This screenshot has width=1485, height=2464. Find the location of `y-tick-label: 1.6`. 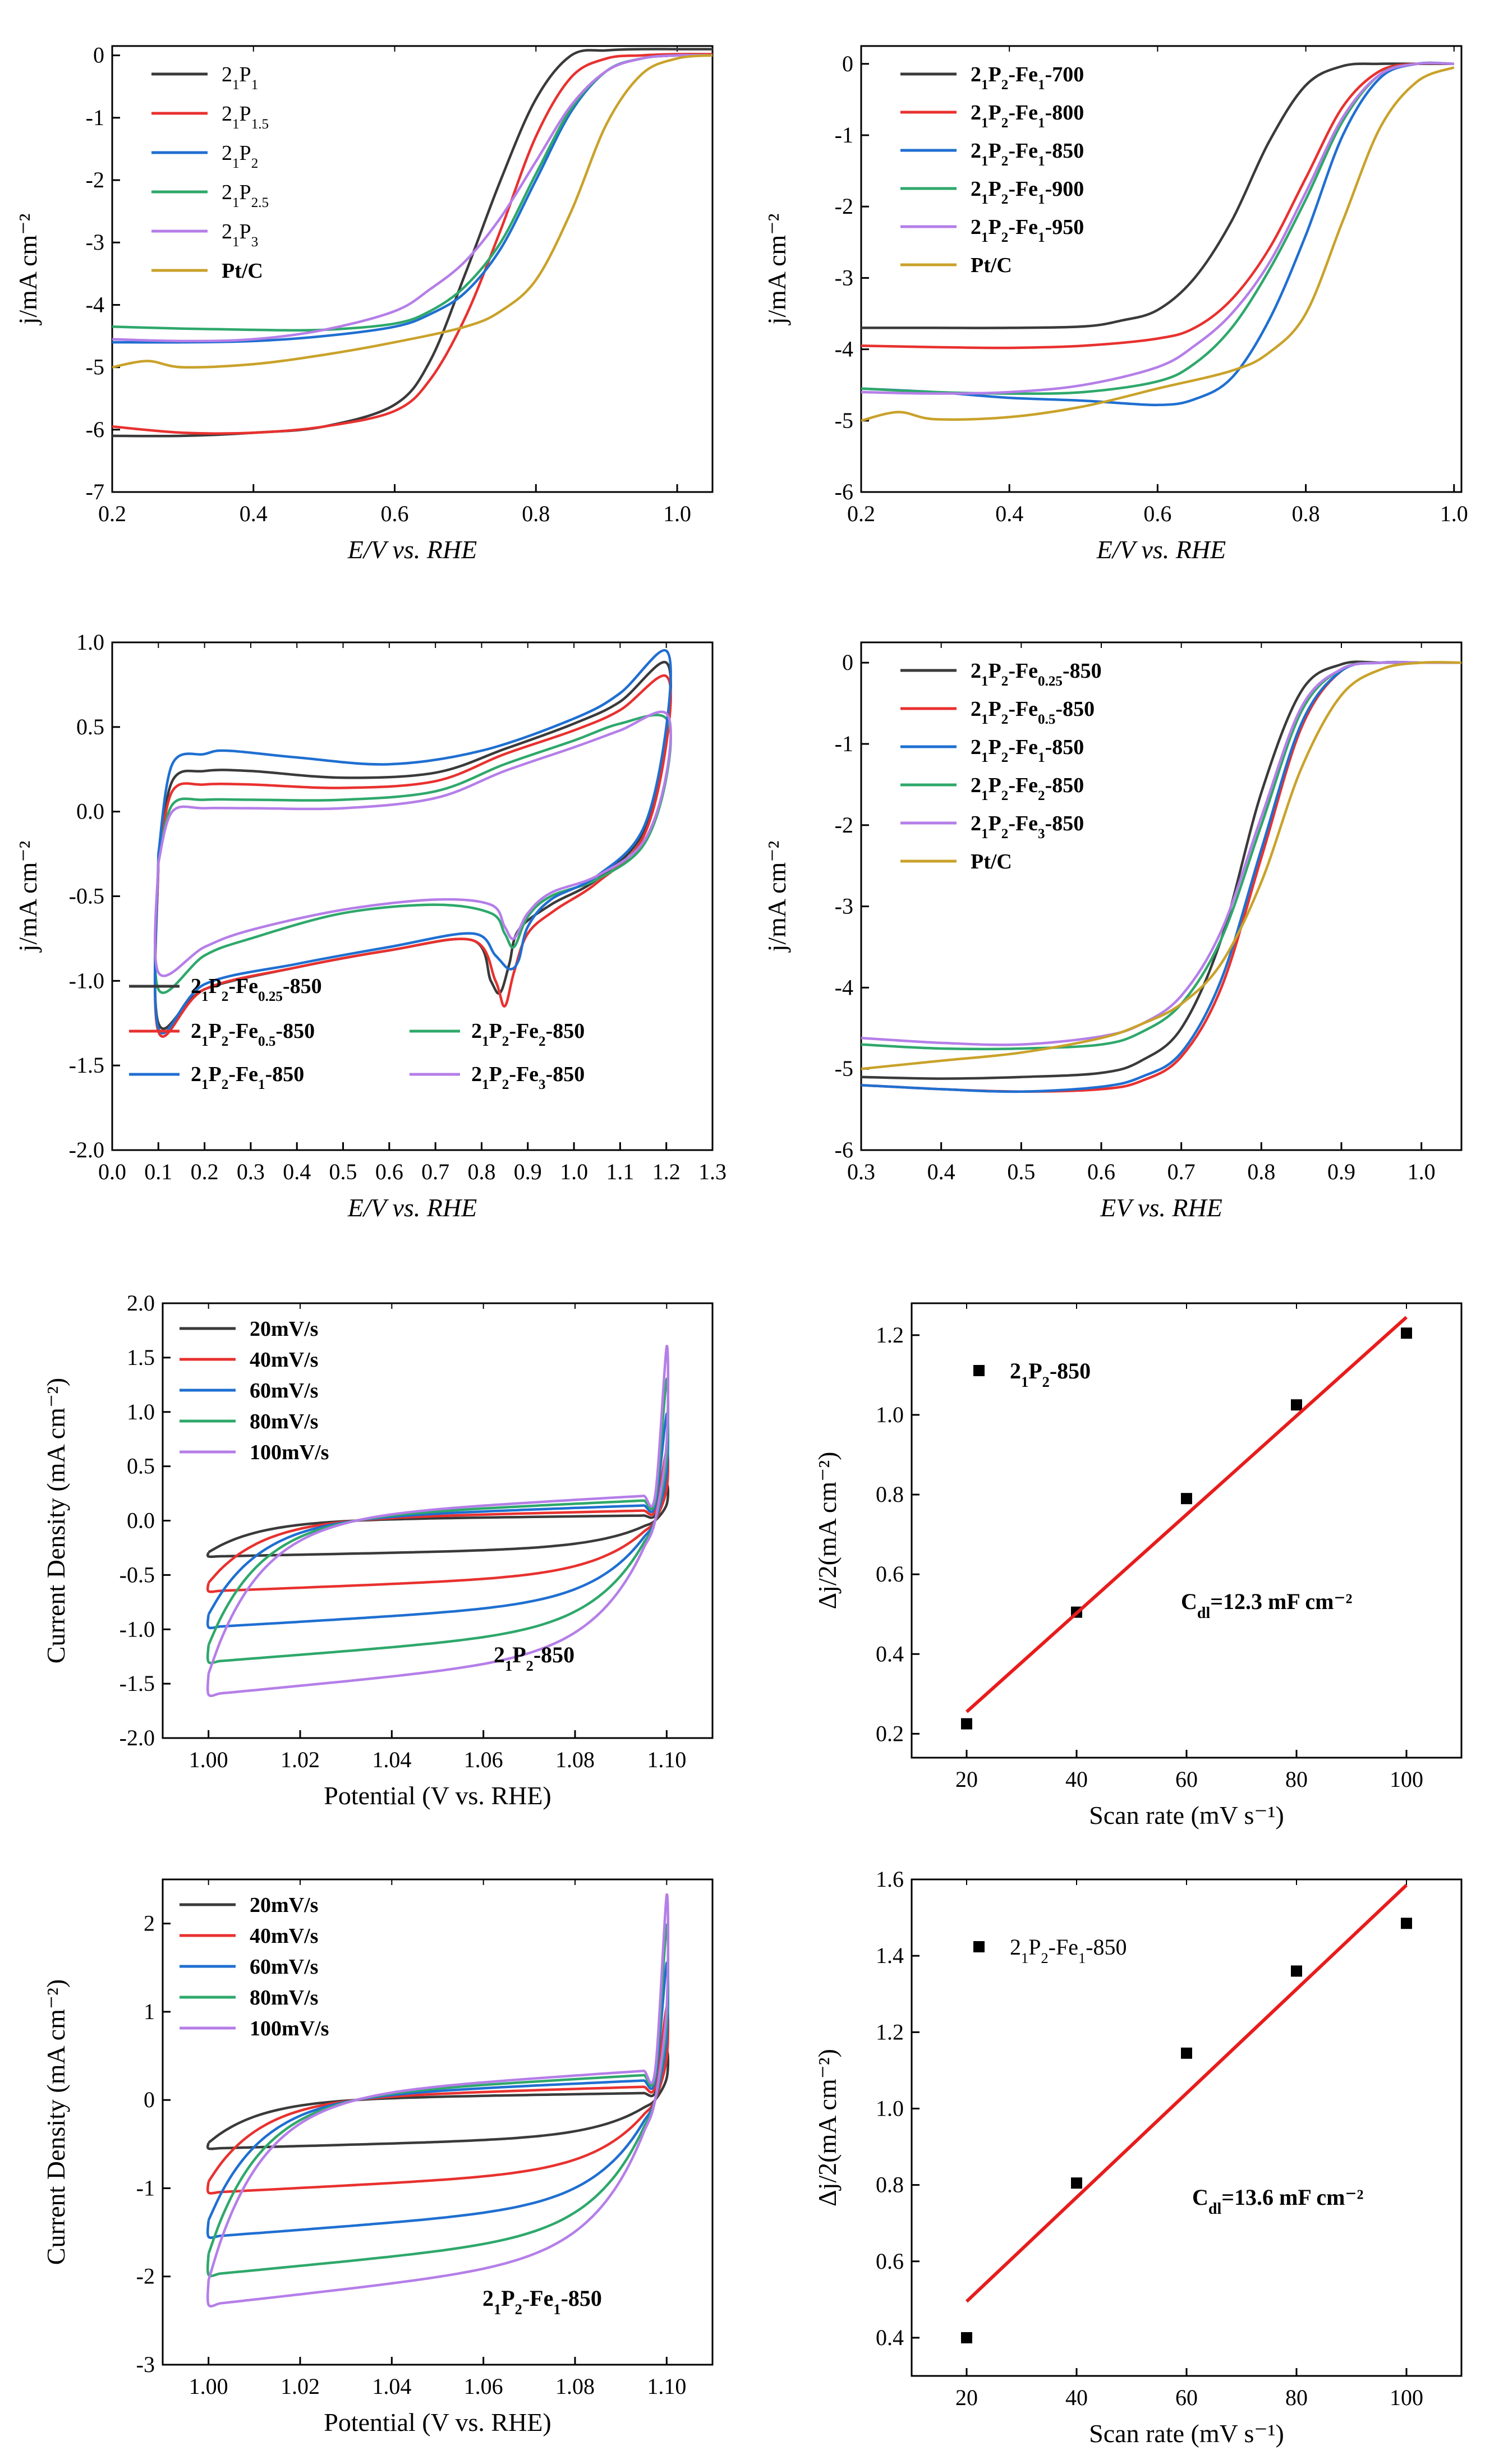

y-tick-label: 1.6 is located at coordinates (890, 1880).